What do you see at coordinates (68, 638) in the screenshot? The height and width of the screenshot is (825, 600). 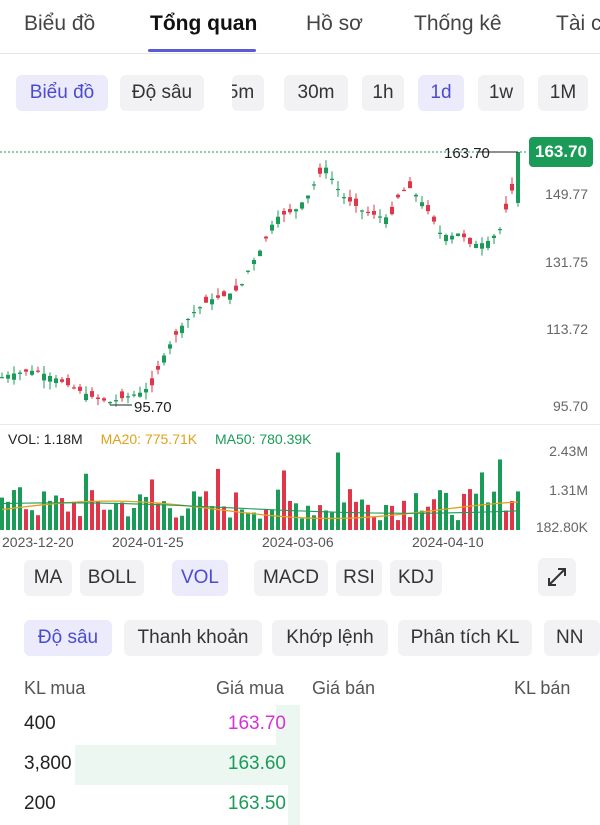 I see `tab-do-sau: Độ sâu` at bounding box center [68, 638].